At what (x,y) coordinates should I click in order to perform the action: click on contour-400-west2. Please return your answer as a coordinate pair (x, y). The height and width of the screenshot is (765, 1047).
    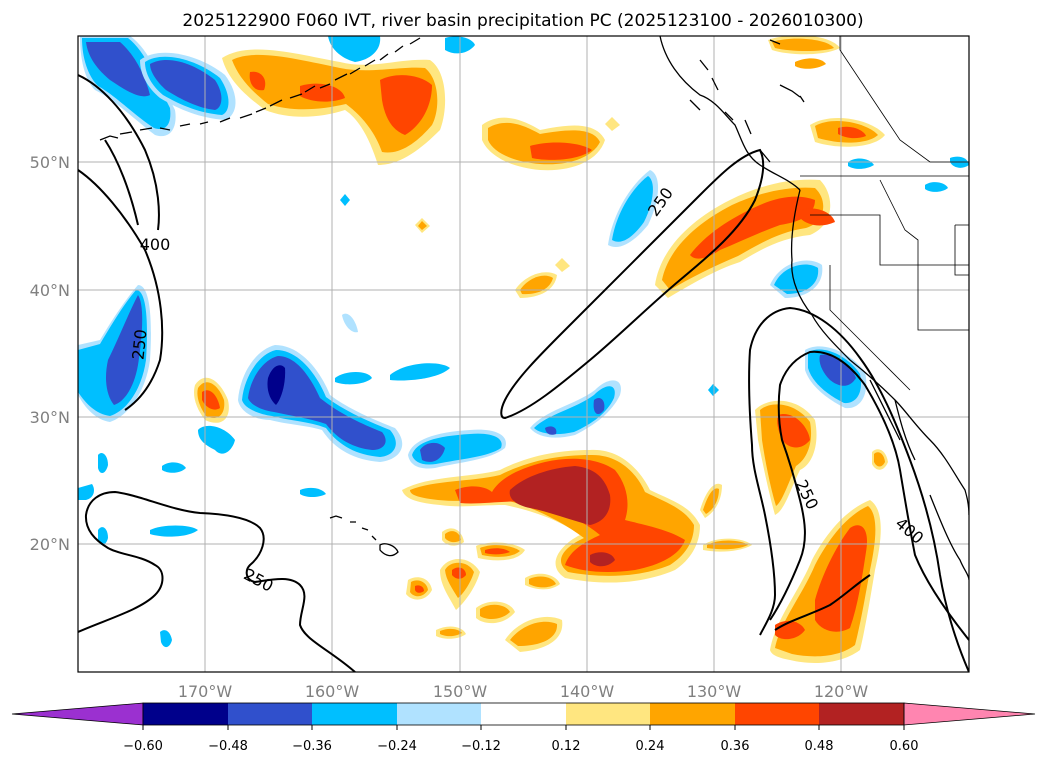
    Looking at the image, I should click on (121, 182).